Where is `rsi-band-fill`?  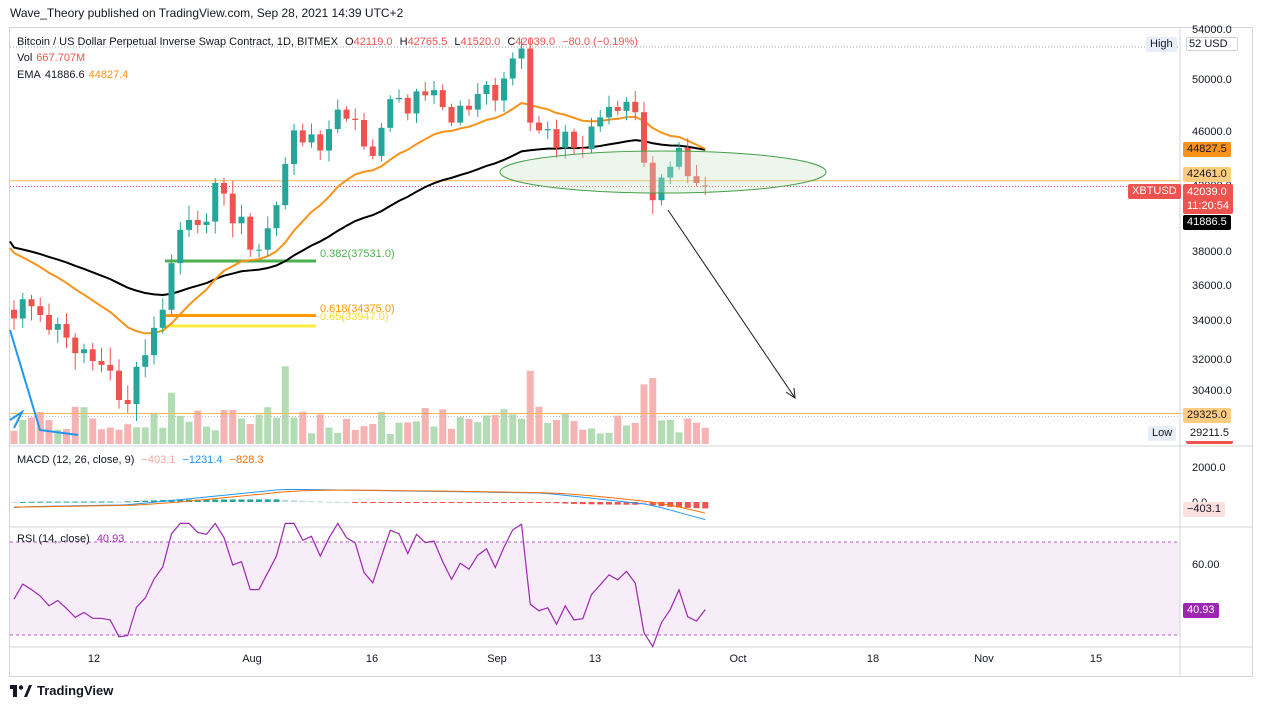
rsi-band-fill is located at coordinates (595, 588).